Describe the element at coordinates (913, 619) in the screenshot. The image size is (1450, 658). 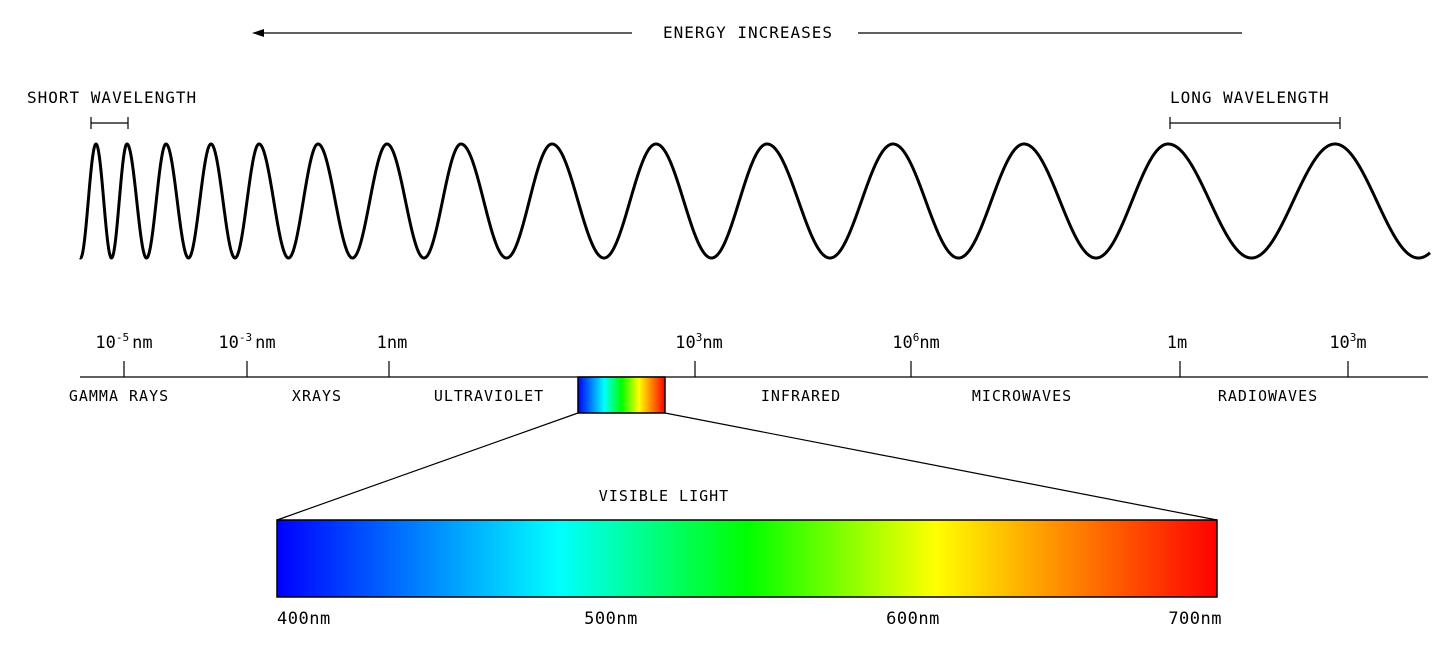
I see `visible-label-600nm: 600nm` at that location.